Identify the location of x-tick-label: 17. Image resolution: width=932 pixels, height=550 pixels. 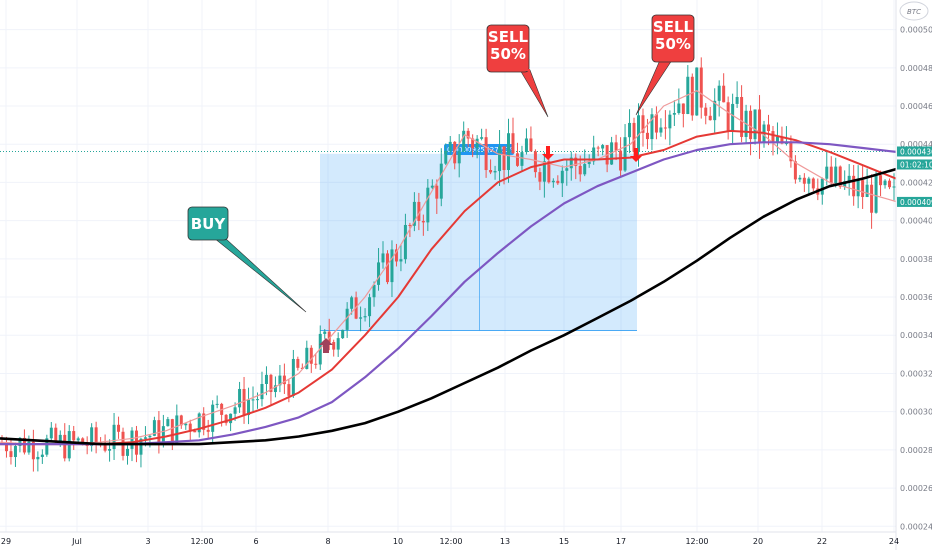
(621, 541).